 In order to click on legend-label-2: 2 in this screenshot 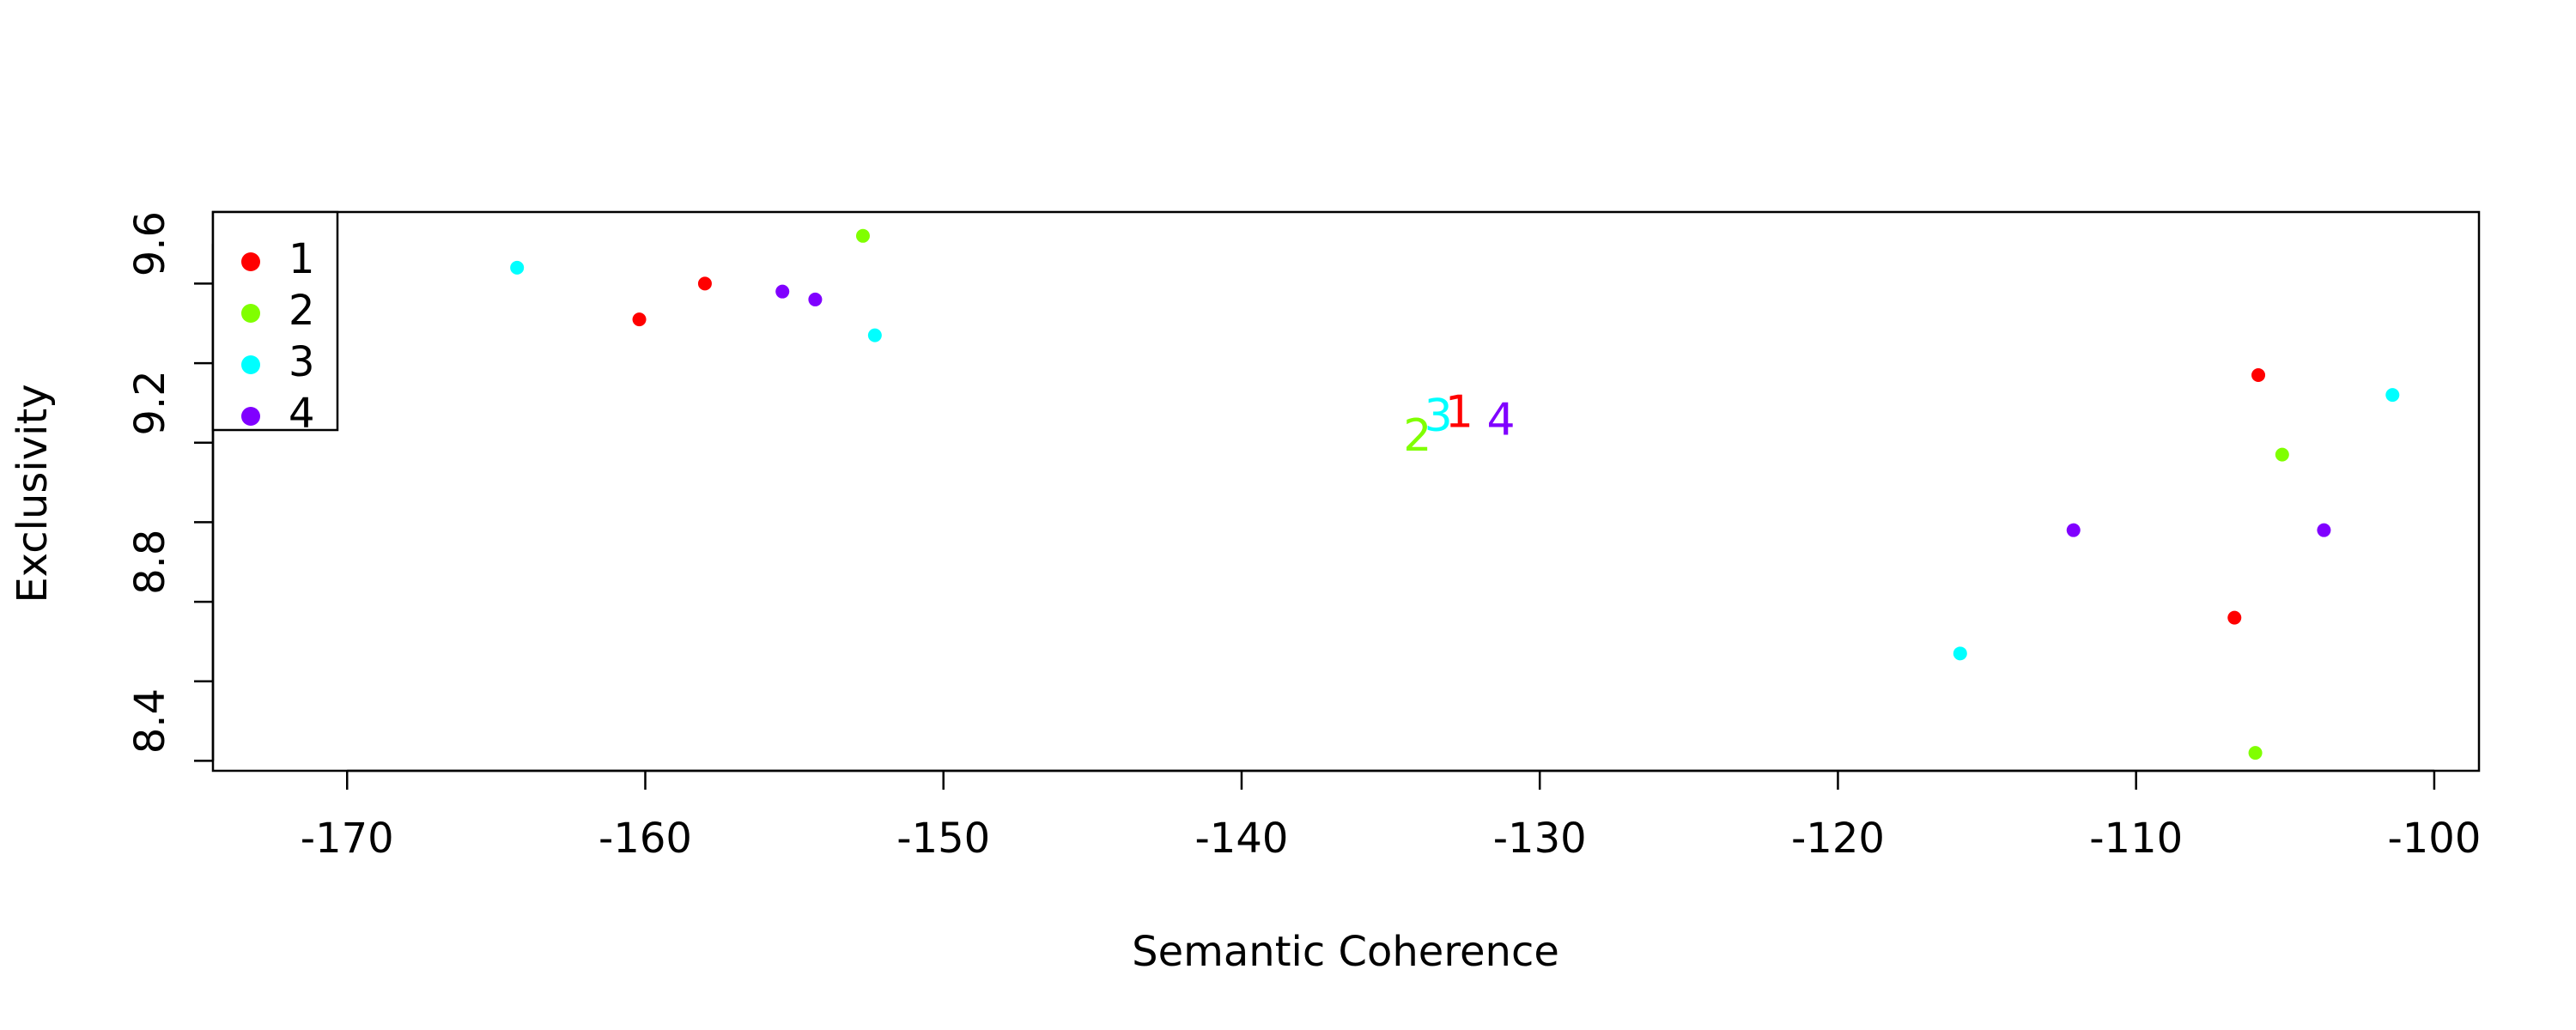, I will do `click(302, 311)`.